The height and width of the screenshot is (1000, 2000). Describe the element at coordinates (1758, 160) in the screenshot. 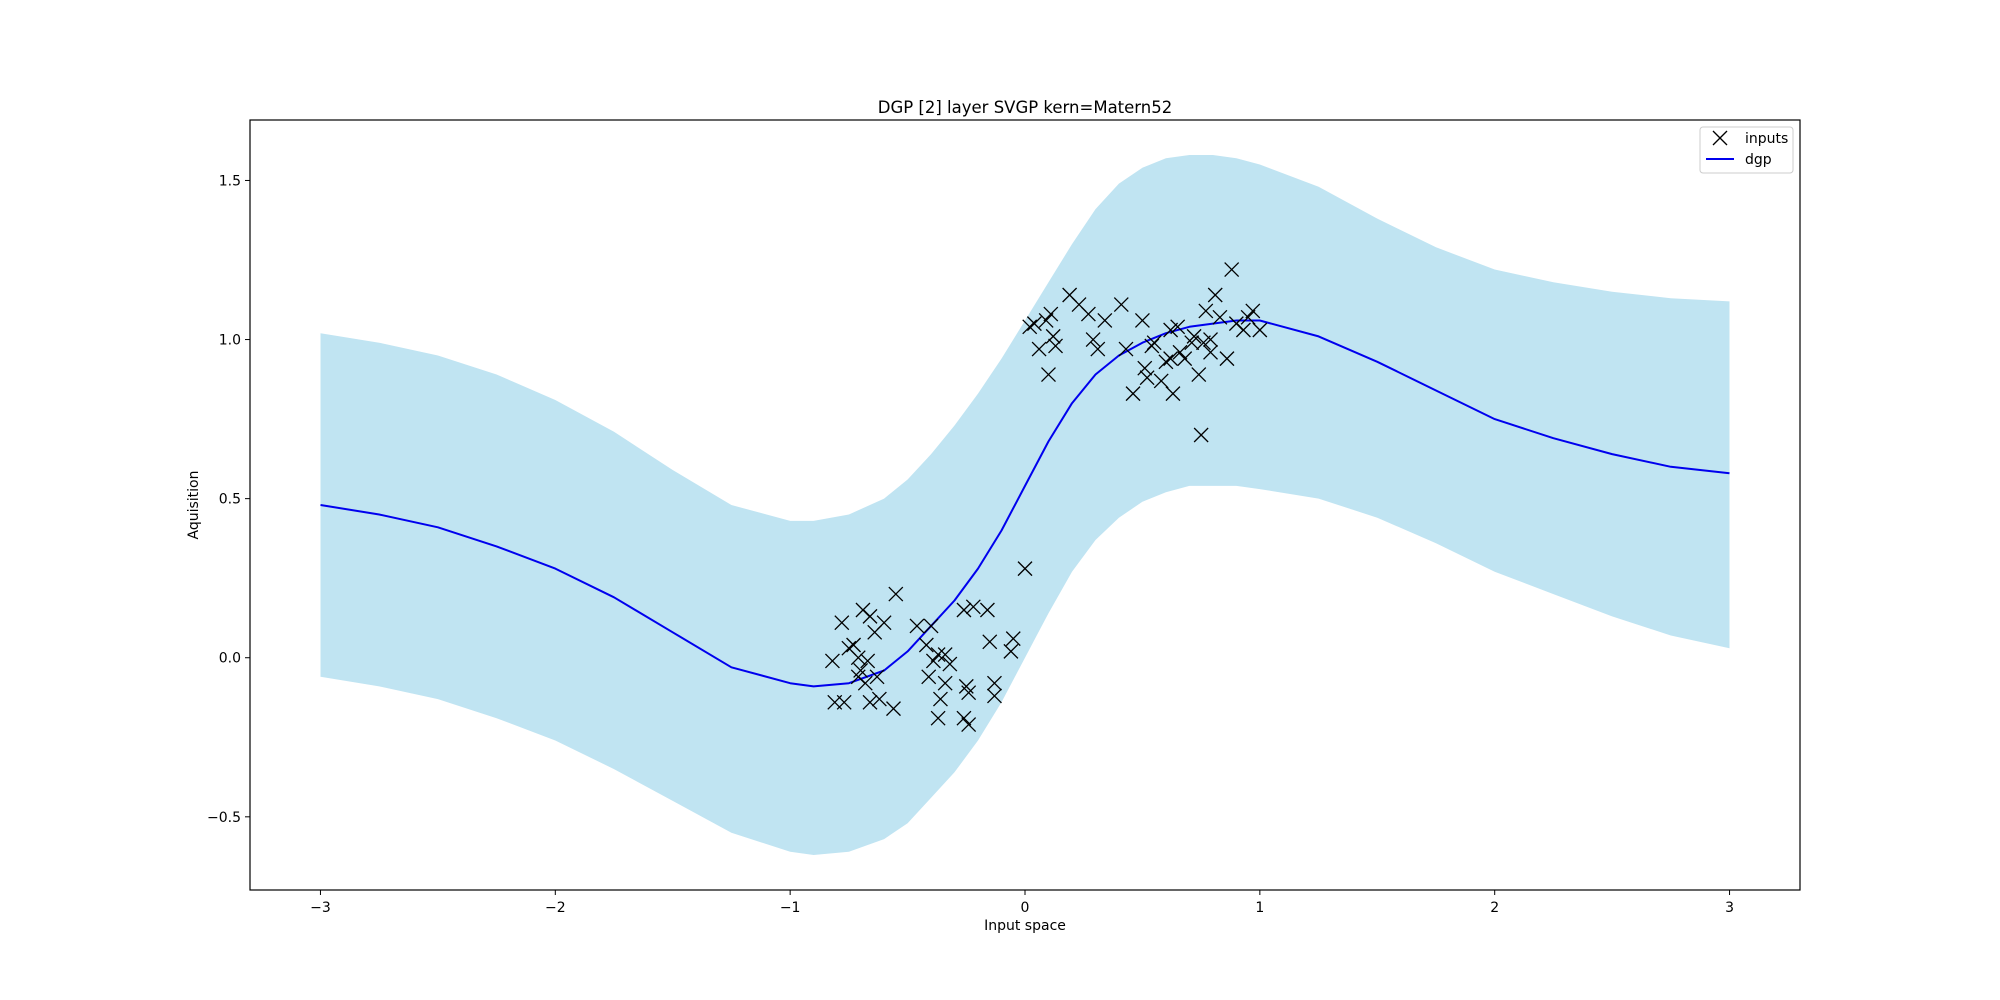

I see `legend-dgp-label: dgp` at that location.